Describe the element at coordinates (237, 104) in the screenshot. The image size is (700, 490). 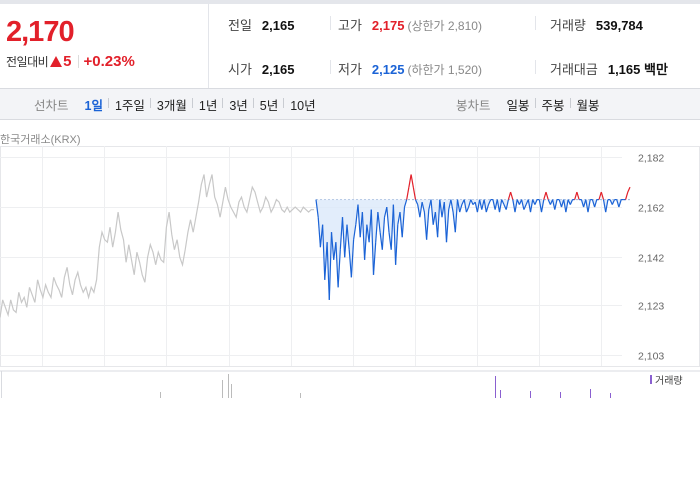
I see `tab-3year: 3년` at that location.